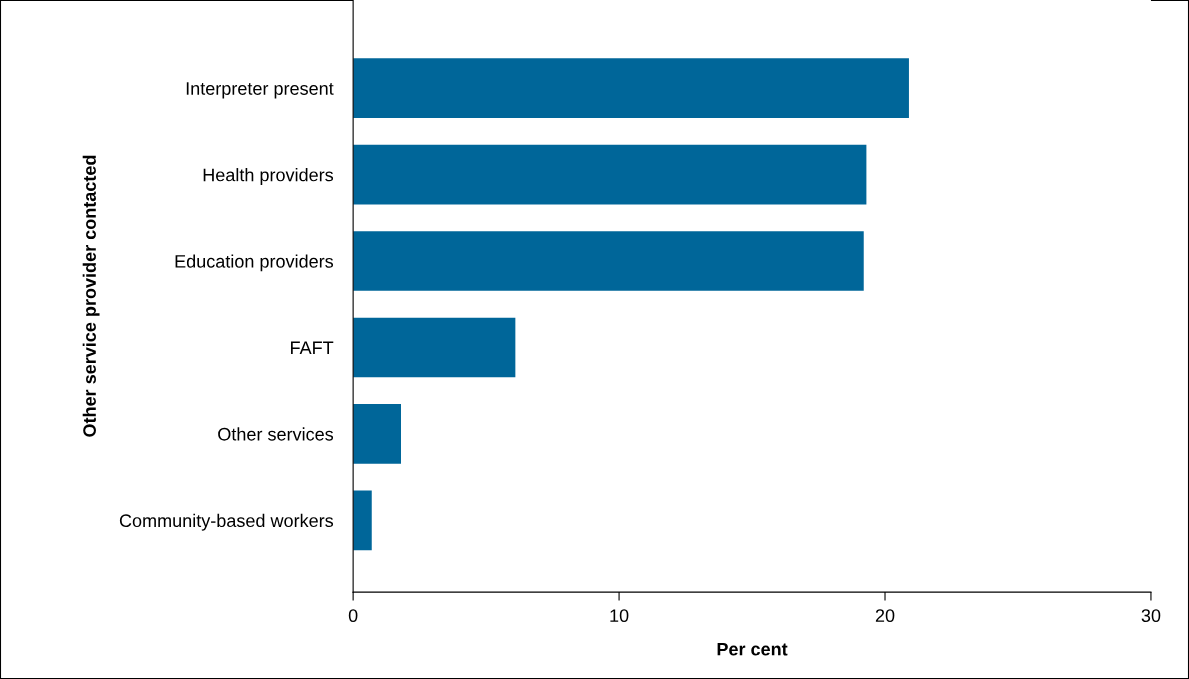  I want to click on x-tick-label: 10, so click(619, 616).